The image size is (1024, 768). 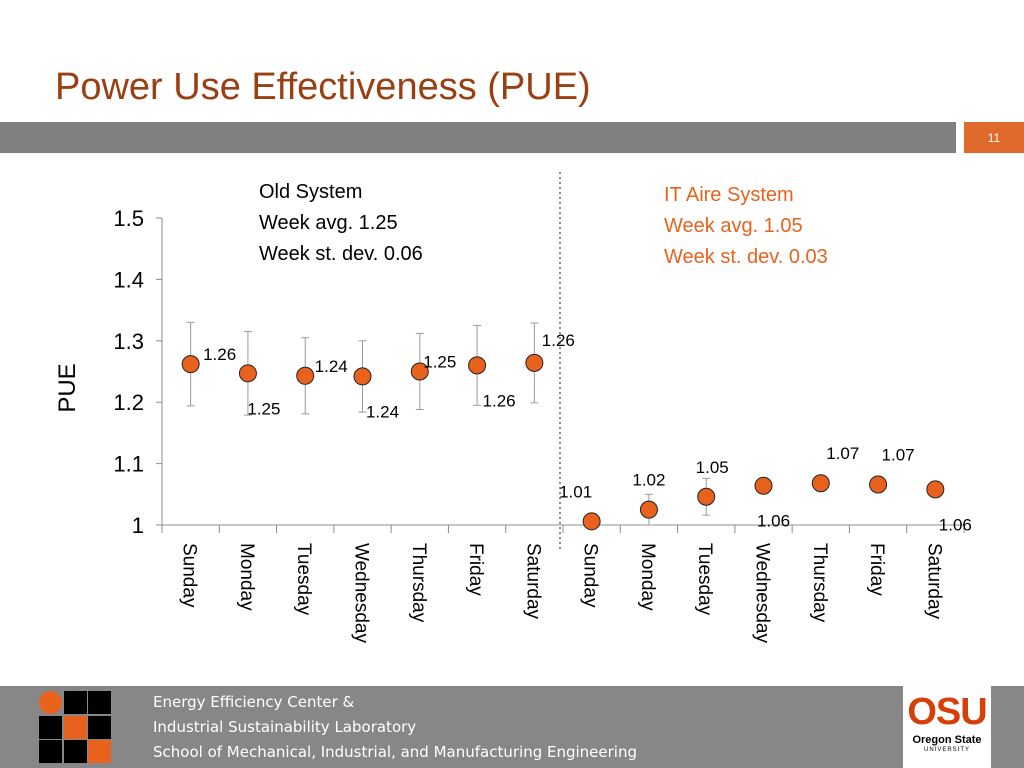 I want to click on y-axis-title: PUE, so click(x=67, y=387).